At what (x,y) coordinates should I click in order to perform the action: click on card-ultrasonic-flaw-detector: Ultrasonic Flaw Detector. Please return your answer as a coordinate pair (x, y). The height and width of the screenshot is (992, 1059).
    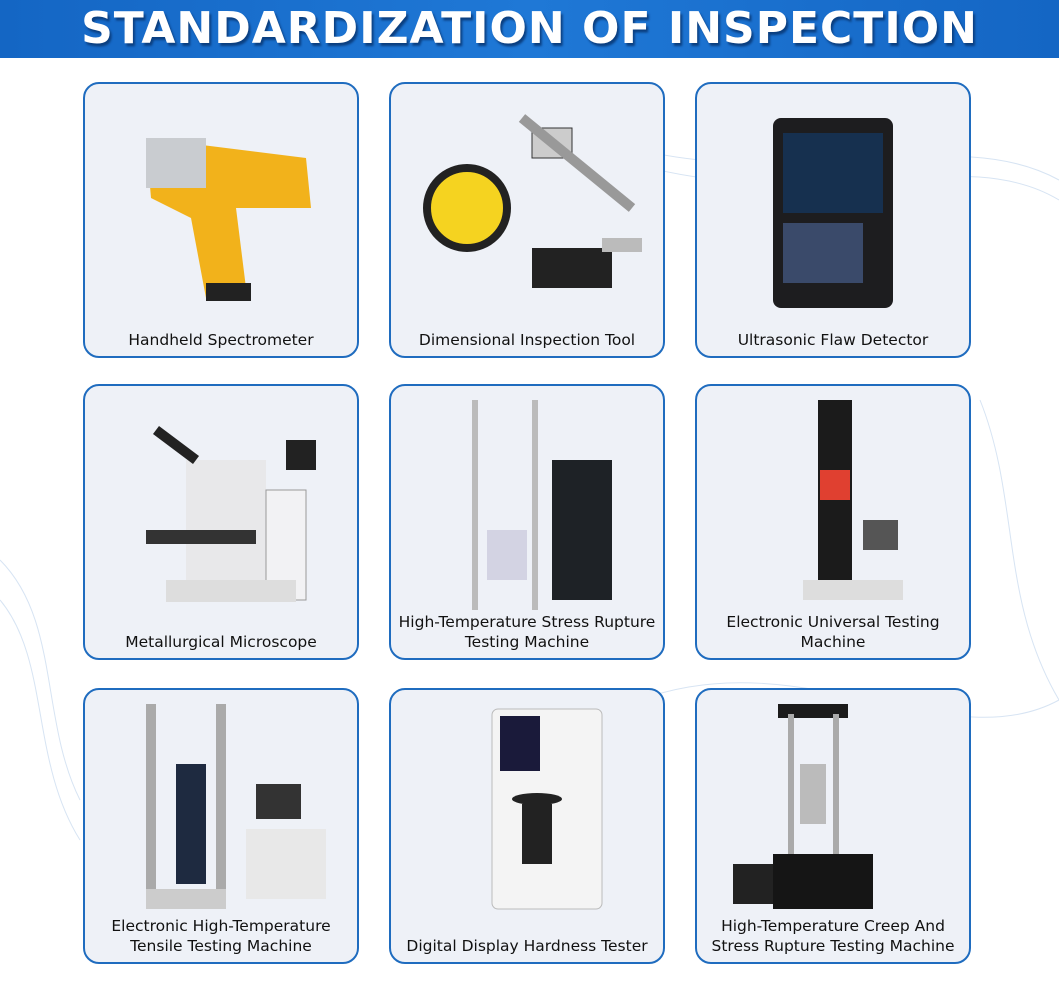
    Looking at the image, I should click on (833, 220).